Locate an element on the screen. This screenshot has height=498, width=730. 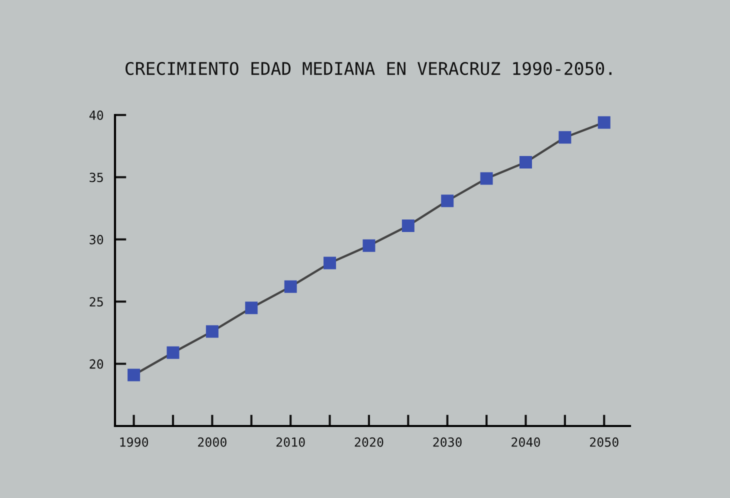
x-tick-label: 2020 is located at coordinates (369, 442).